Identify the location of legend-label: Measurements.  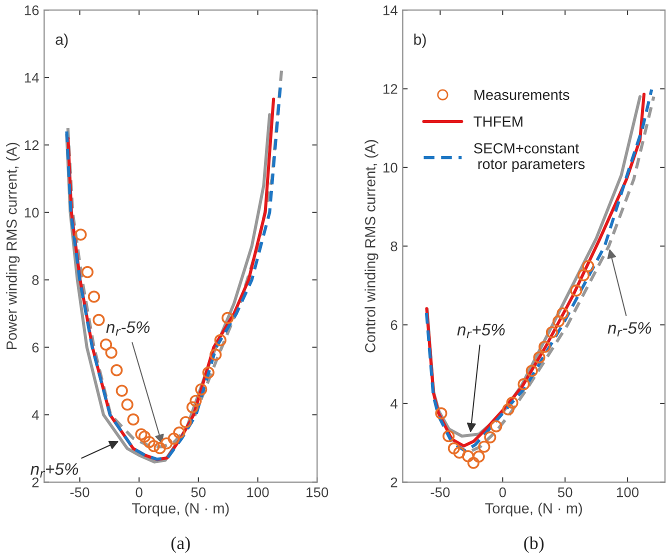
(522, 95).